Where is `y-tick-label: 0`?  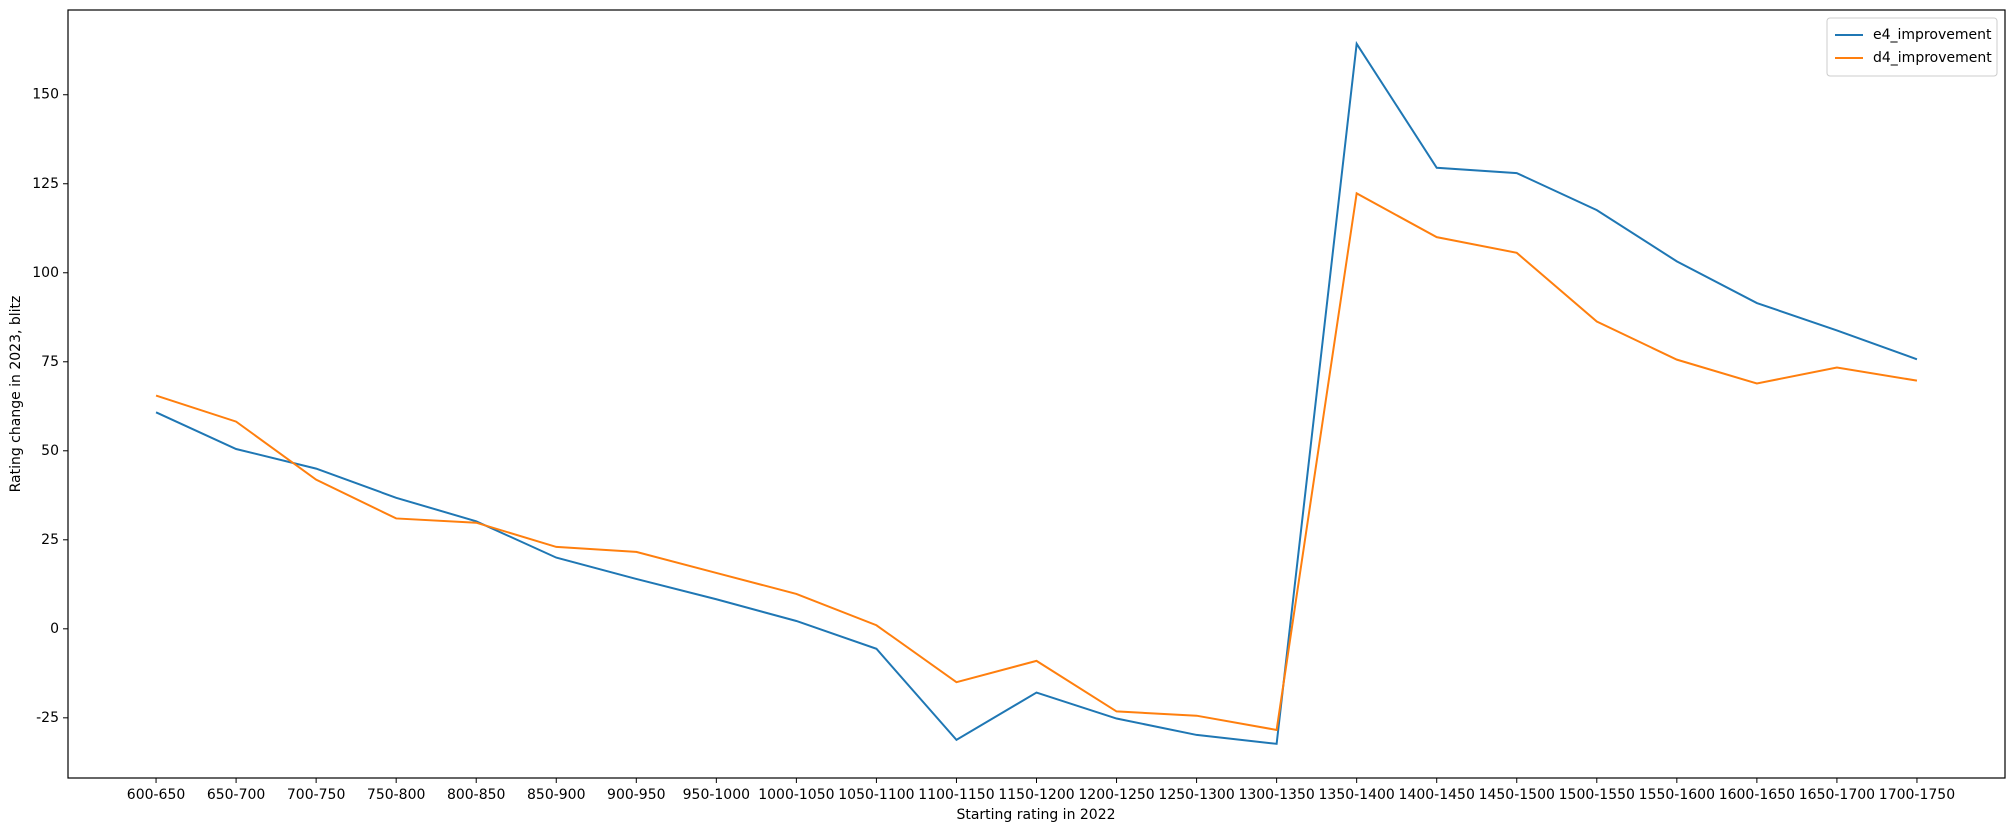
y-tick-label: 0 is located at coordinates (54, 629).